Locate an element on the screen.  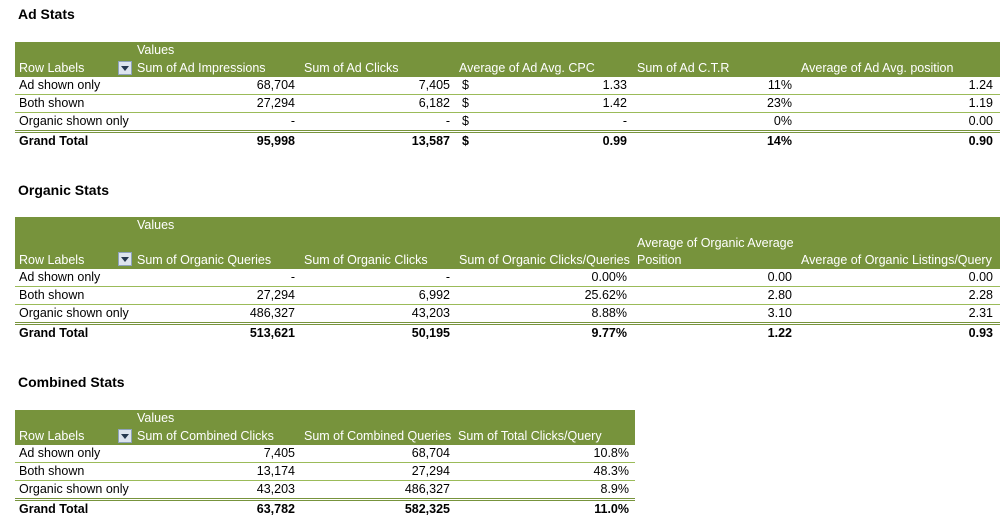
cell-value: 10.8% is located at coordinates (611, 453).